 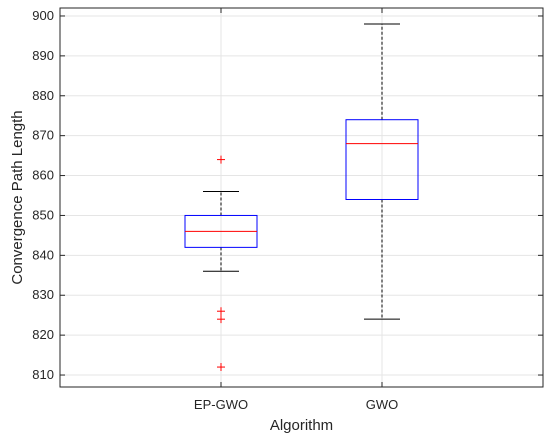 What do you see at coordinates (43, 214) in the screenshot?
I see `y-tick-label: 850` at bounding box center [43, 214].